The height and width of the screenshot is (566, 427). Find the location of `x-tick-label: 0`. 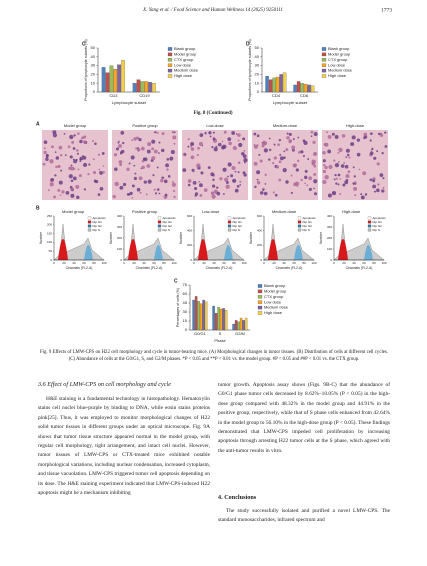

x-tick-label: 0 is located at coordinates (264, 263).